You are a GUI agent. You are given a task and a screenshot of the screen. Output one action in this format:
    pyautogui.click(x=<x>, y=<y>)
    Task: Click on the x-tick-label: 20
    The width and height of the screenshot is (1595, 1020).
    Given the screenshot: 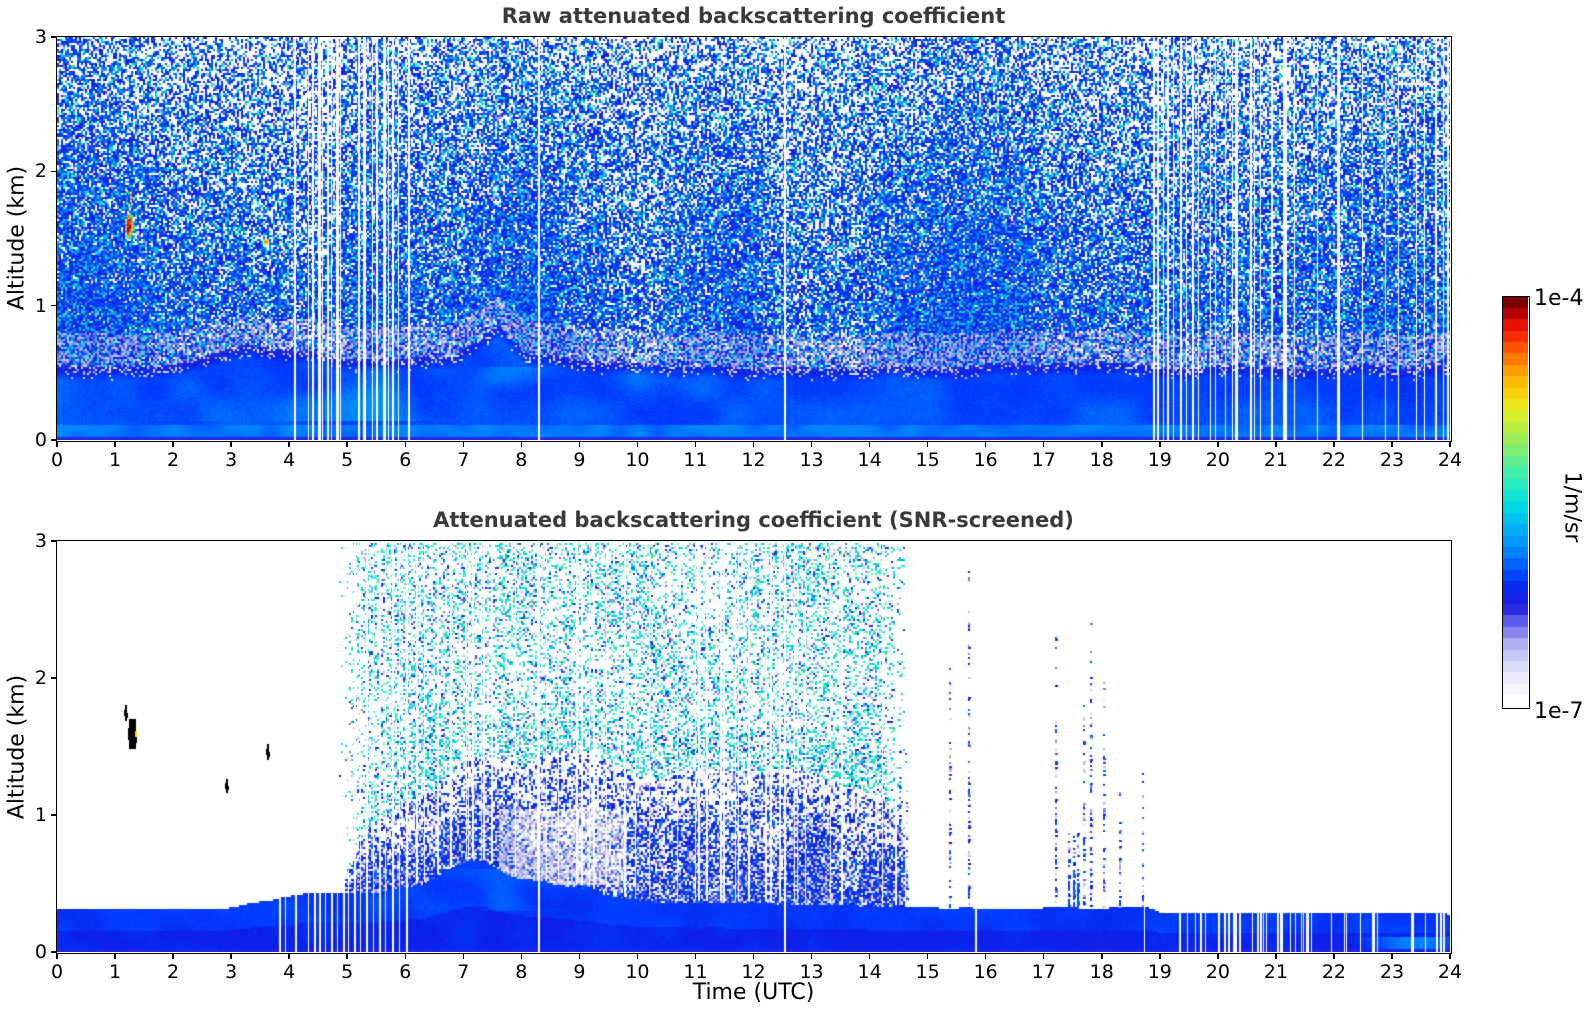 What is the action you would take?
    pyautogui.click(x=1217, y=460)
    